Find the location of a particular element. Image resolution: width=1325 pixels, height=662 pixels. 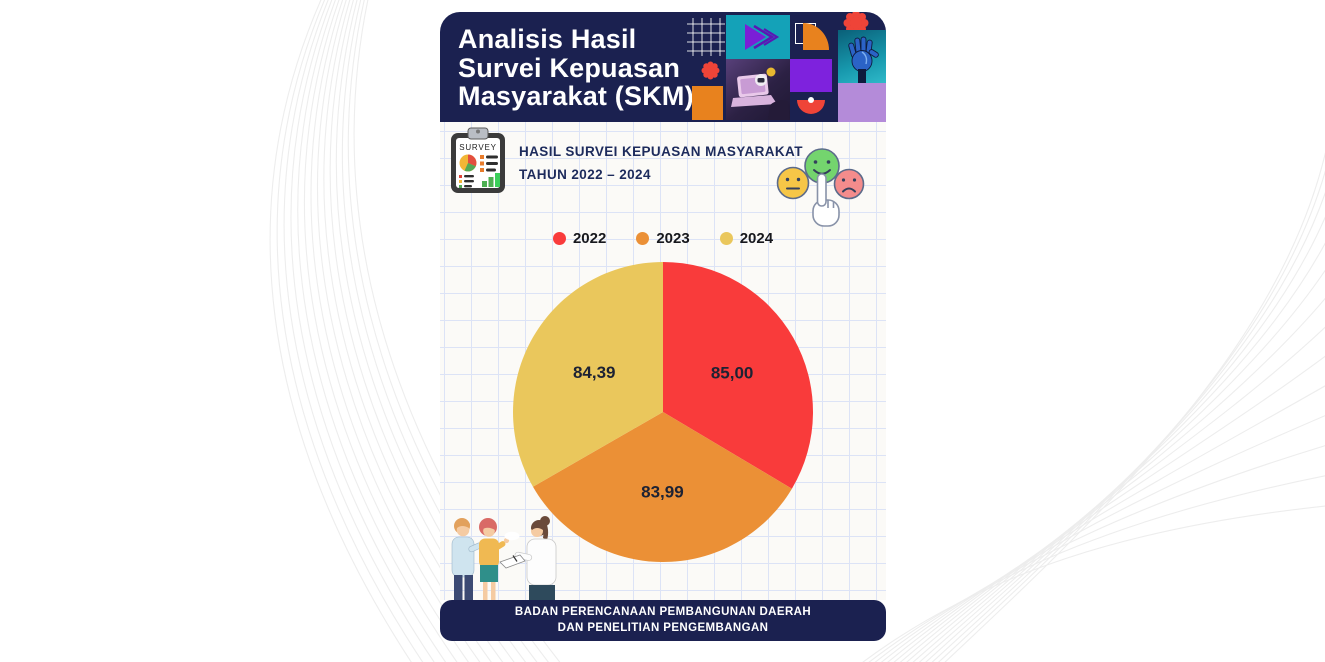

section-title-line-1: HASIL SURVEI KEPUASAN MASYARAKAT is located at coordinates (661, 151).